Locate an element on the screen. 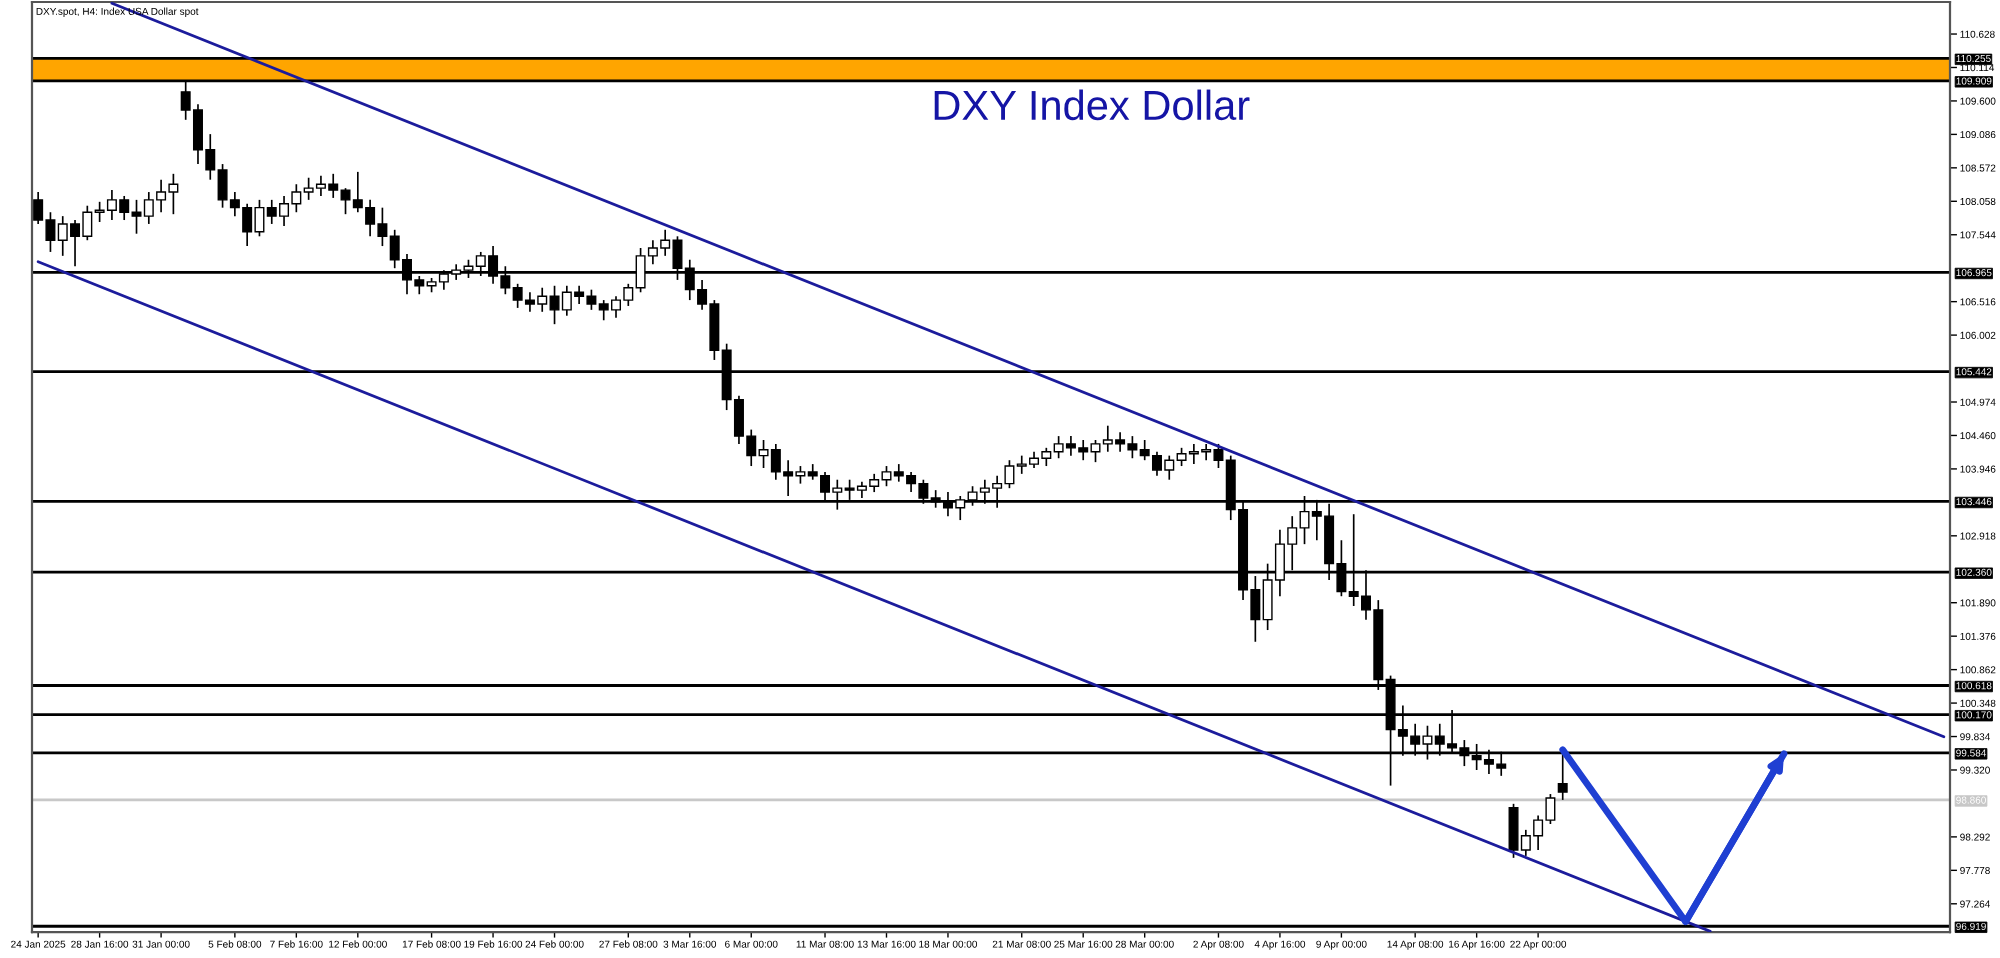 This screenshot has width=2000, height=958. text: DXY Index Dollar is located at coordinates (1092, 105).